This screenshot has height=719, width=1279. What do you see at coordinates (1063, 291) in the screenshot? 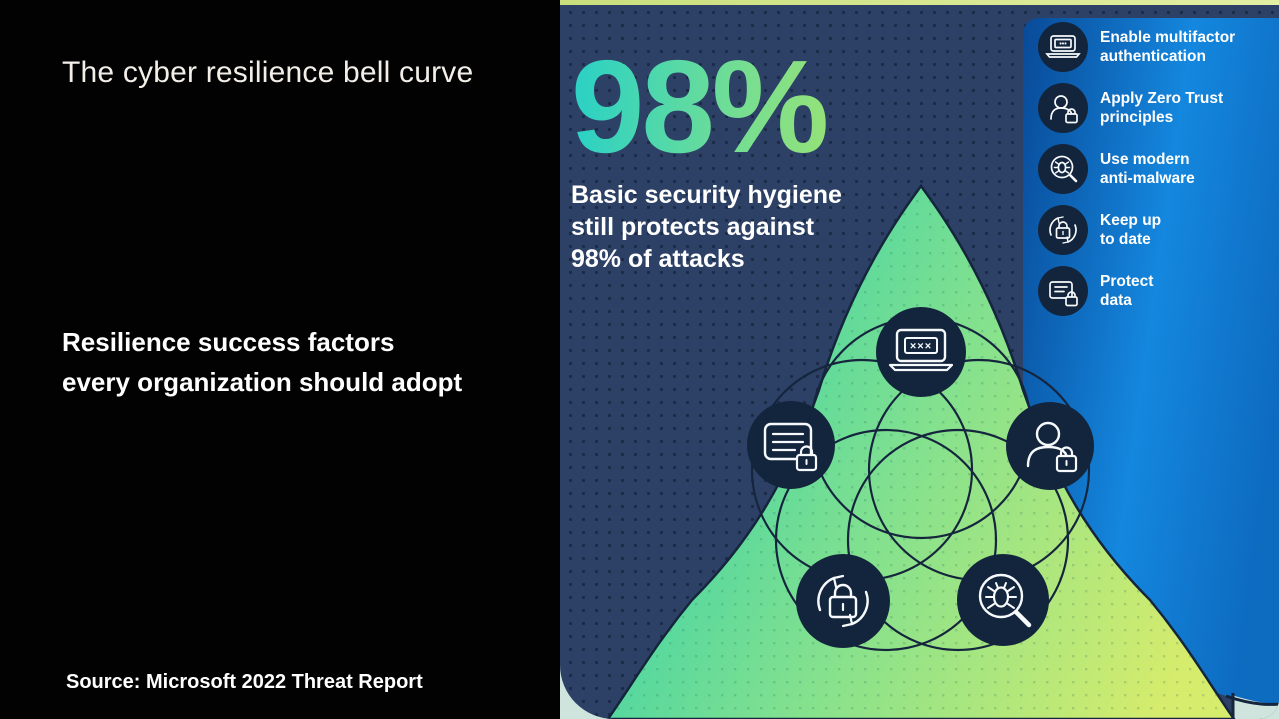
I see `data-lock-icon` at bounding box center [1063, 291].